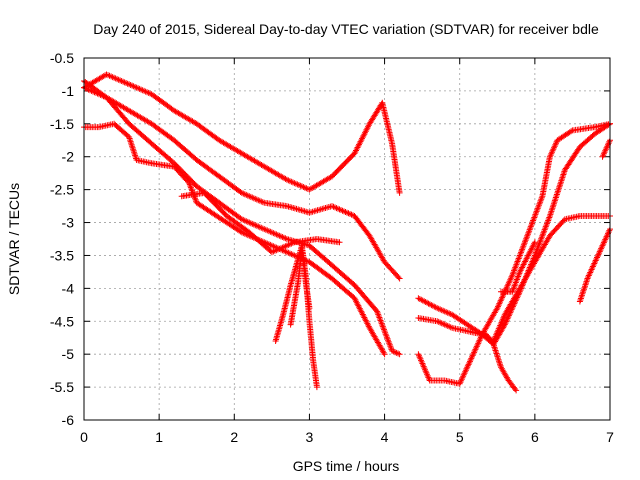 The width and height of the screenshot is (640, 480). I want to click on y-tick-label: -2.5, so click(62, 190).